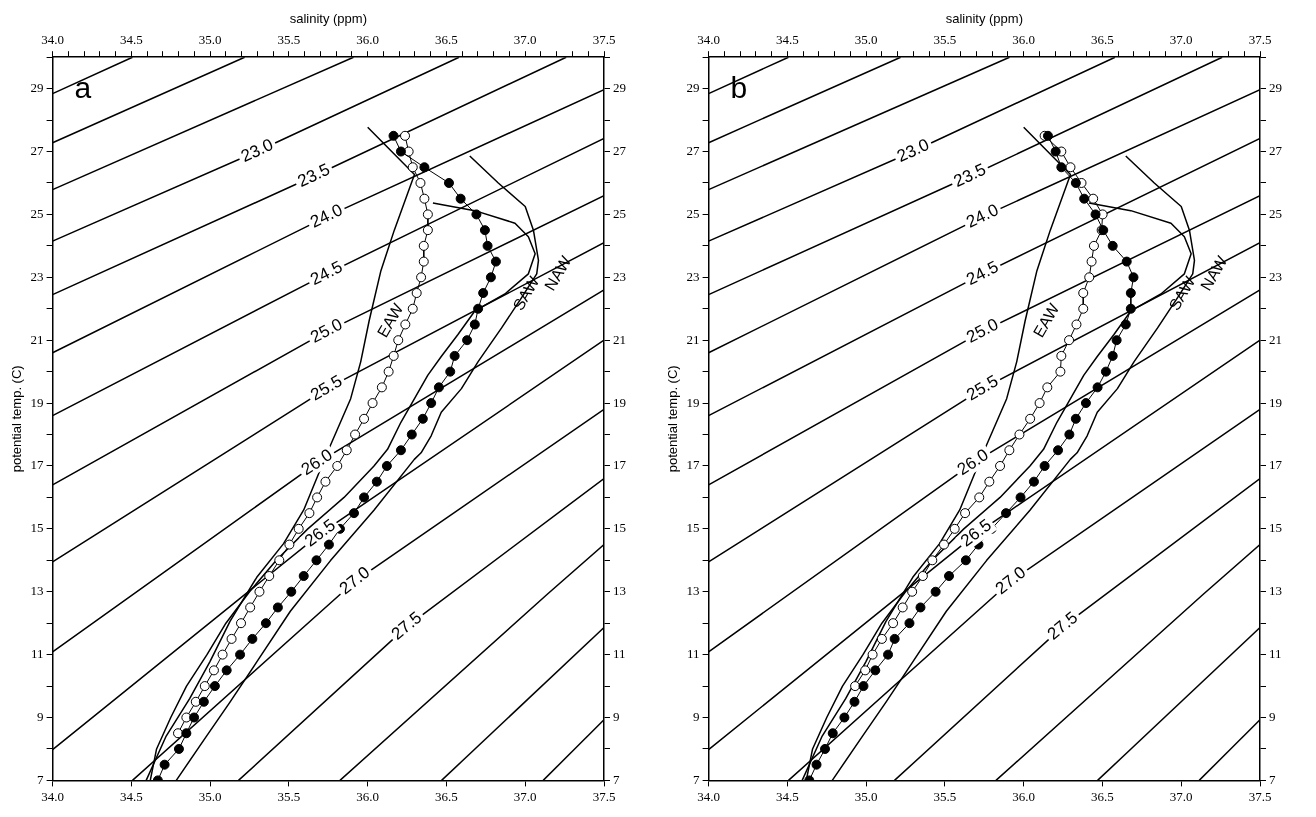 The height and width of the screenshot is (817, 1316). What do you see at coordinates (739, 88) in the screenshot?
I see `annotation: b` at bounding box center [739, 88].